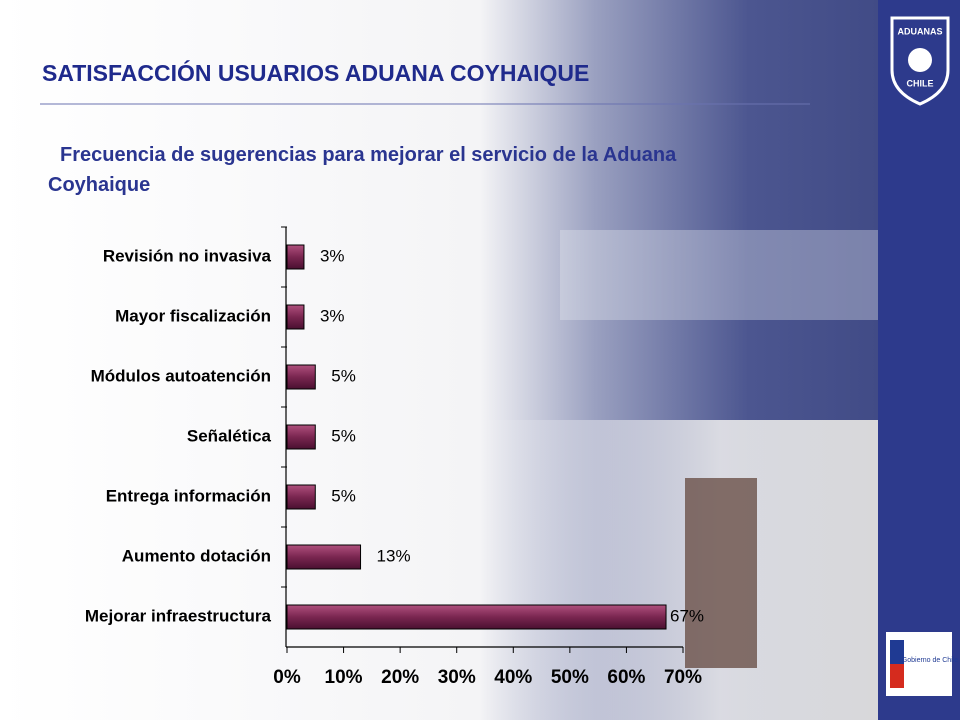 This screenshot has width=960, height=720. What do you see at coordinates (930, 660) in the screenshot?
I see `gobierno-text: Gobierno de Chile` at bounding box center [930, 660].